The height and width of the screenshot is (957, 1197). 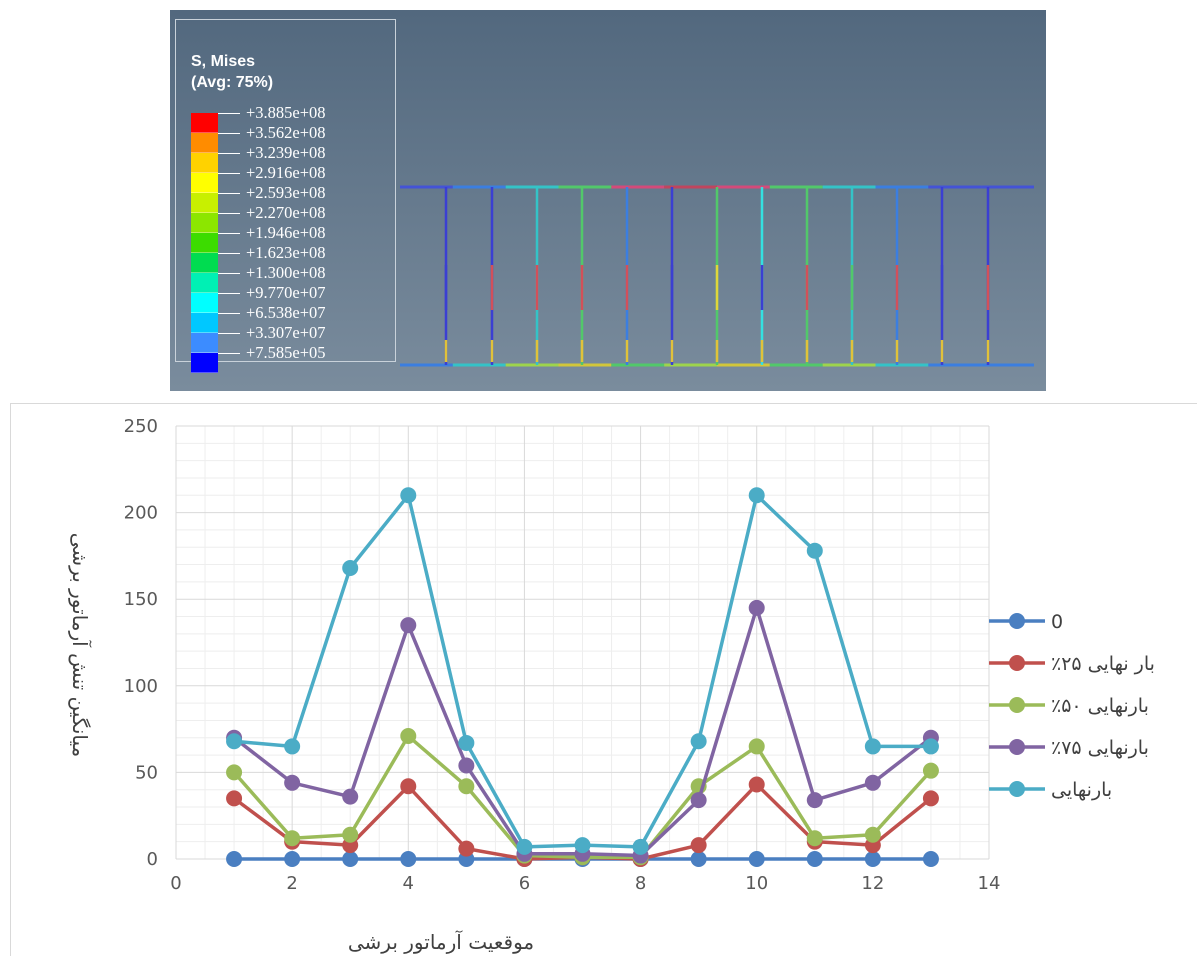 I want to click on truss-model, so click(x=717, y=276).